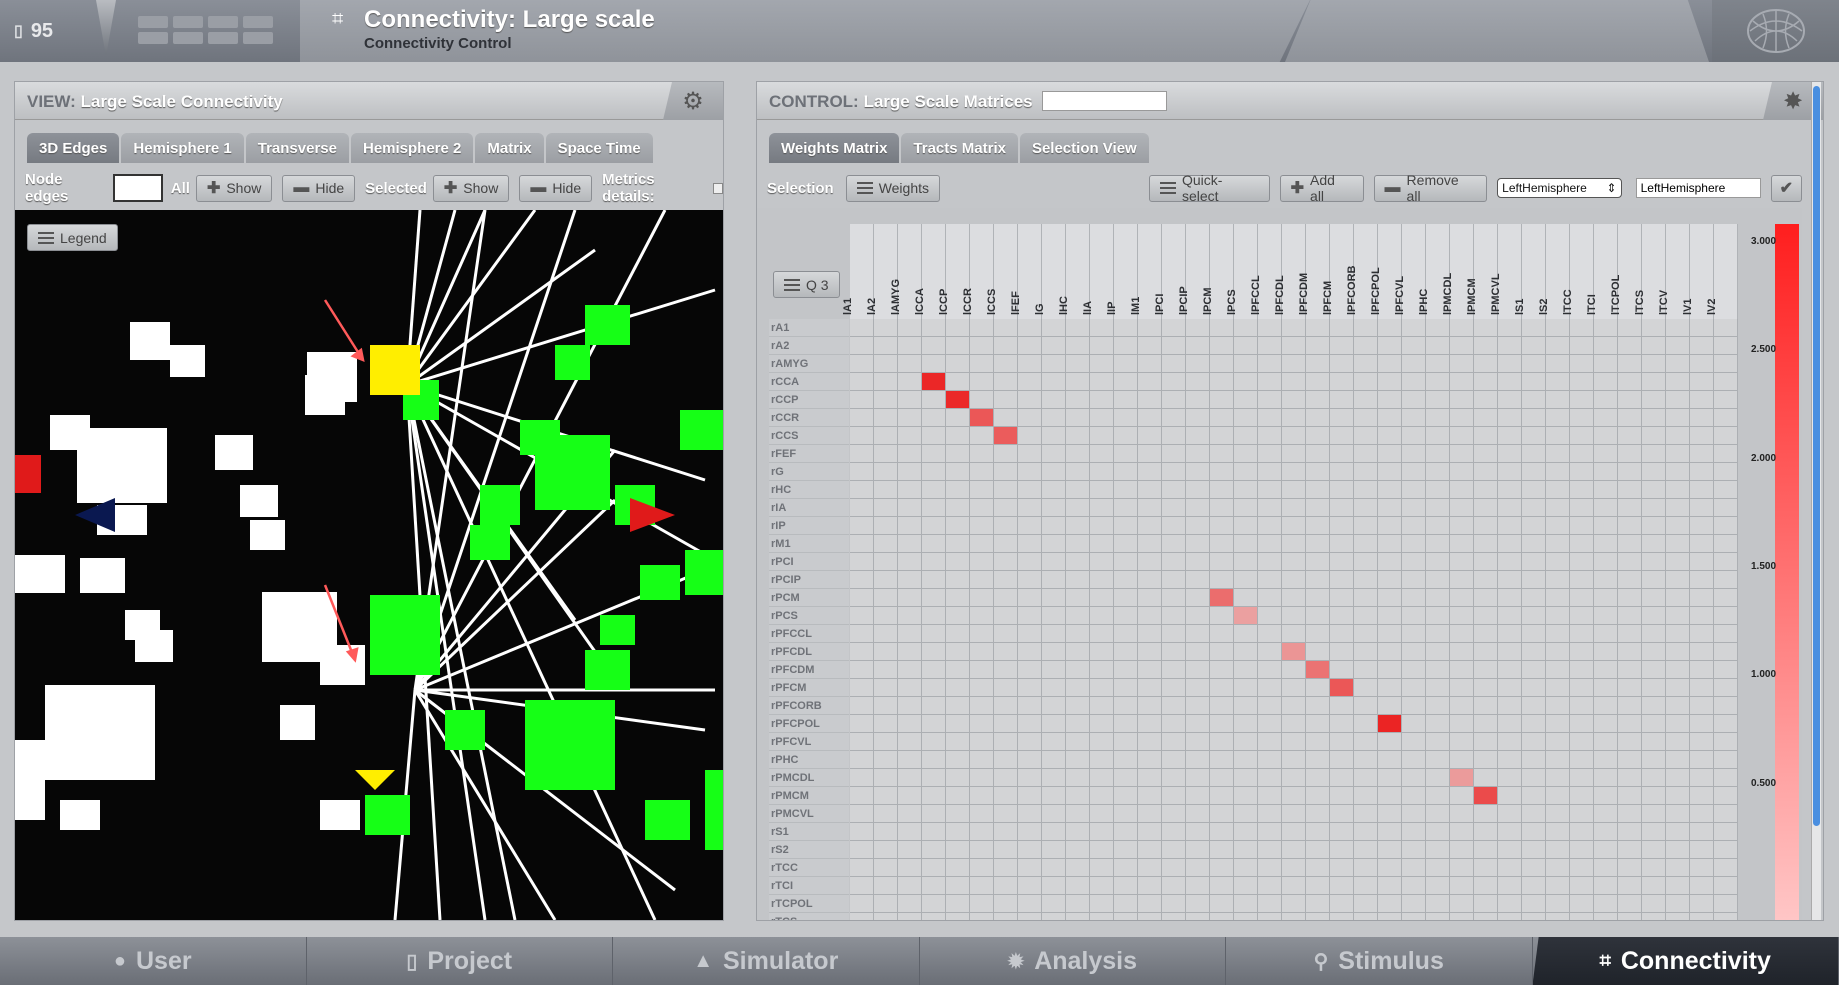 The image size is (1839, 985). I want to click on row-header: rS2, so click(809, 850).